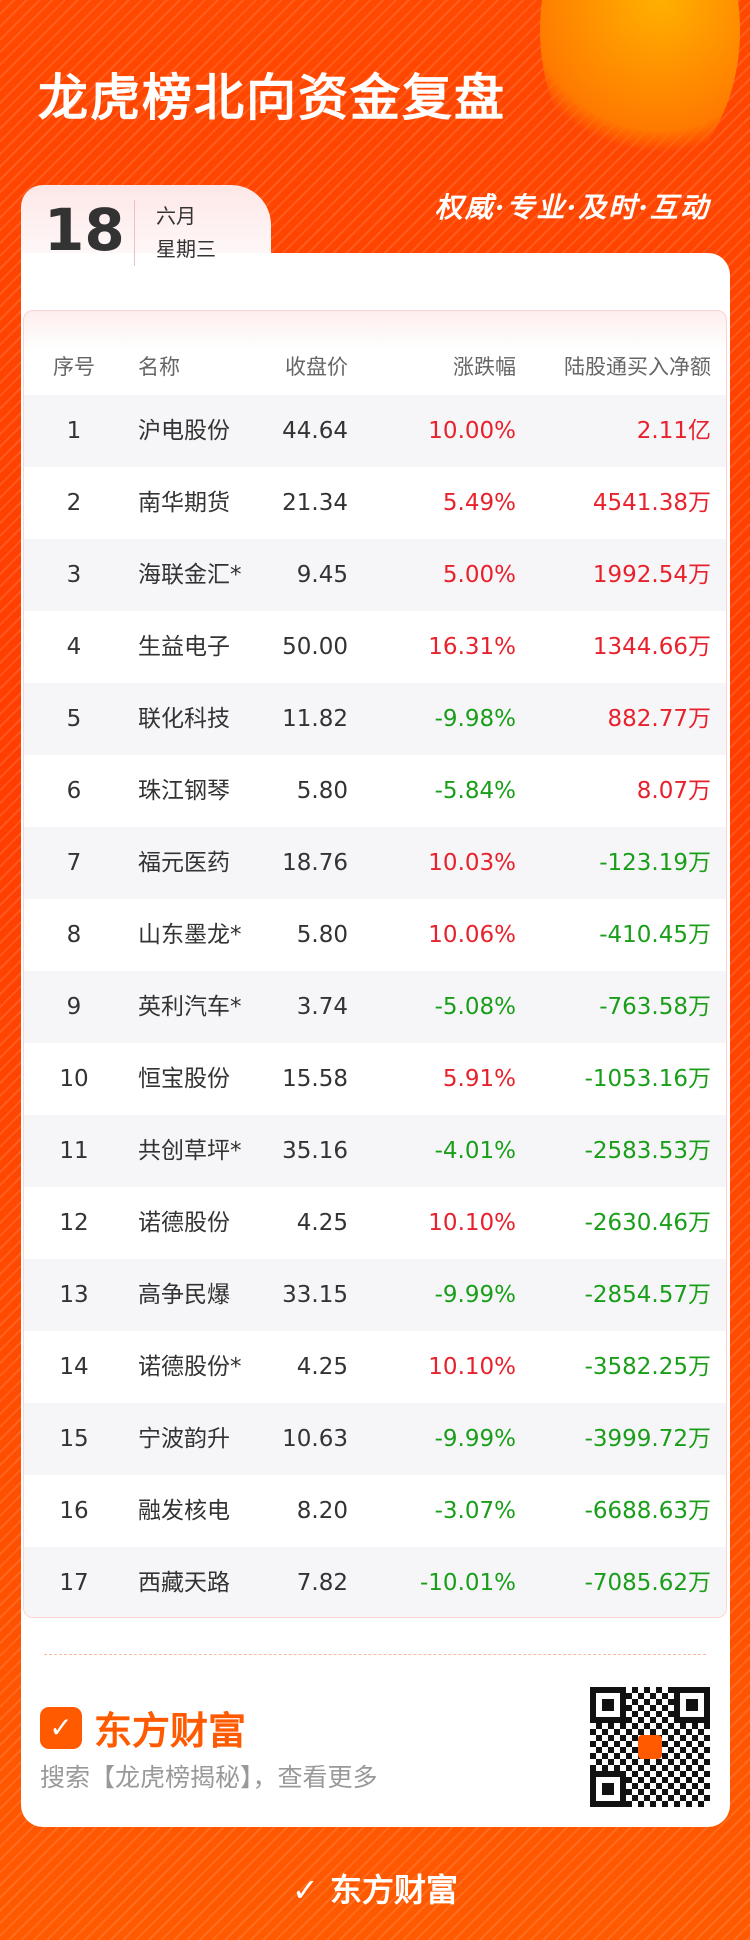 The image size is (750, 1940). Describe the element at coordinates (184, 1511) in the screenshot. I see `stock-name: 融发核电` at that location.